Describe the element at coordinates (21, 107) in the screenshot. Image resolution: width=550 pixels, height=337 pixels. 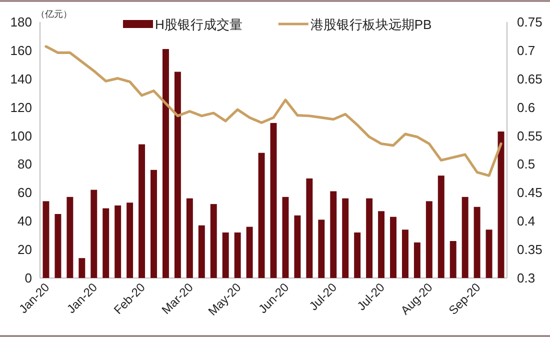
I see `y-tick-label: 120` at that location.